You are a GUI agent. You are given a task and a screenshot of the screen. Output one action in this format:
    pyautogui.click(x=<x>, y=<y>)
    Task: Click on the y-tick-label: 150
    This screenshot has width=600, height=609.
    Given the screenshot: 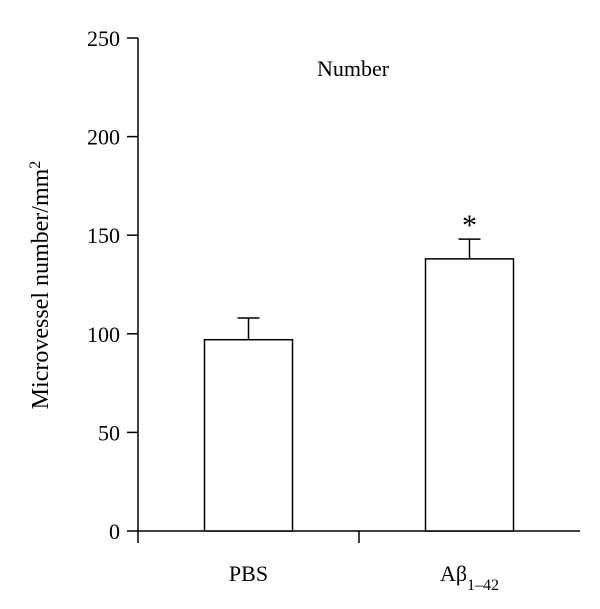 What is the action you would take?
    pyautogui.click(x=103, y=235)
    